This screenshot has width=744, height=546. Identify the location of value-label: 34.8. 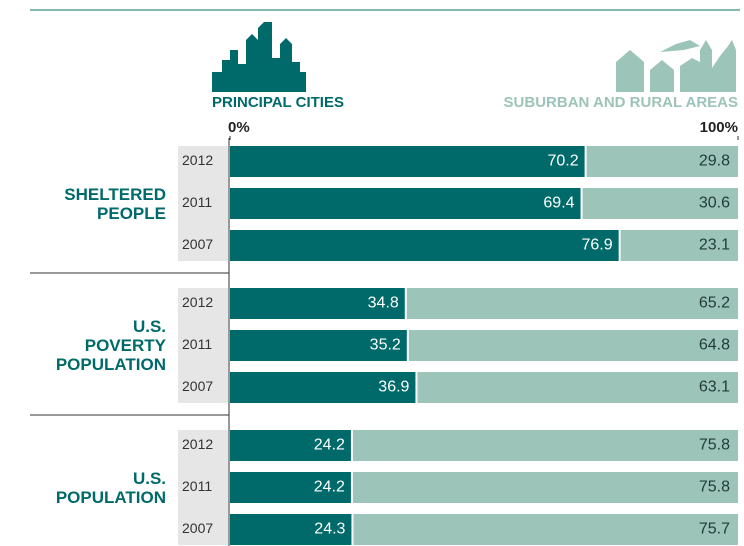
(383, 303).